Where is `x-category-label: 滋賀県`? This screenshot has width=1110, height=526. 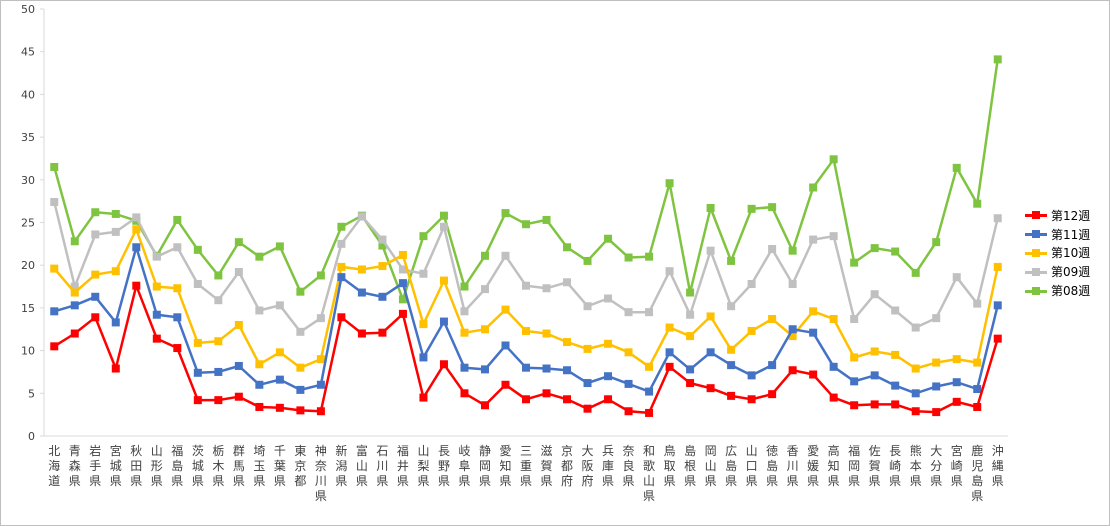 x-category-label: 滋賀県 is located at coordinates (547, 466).